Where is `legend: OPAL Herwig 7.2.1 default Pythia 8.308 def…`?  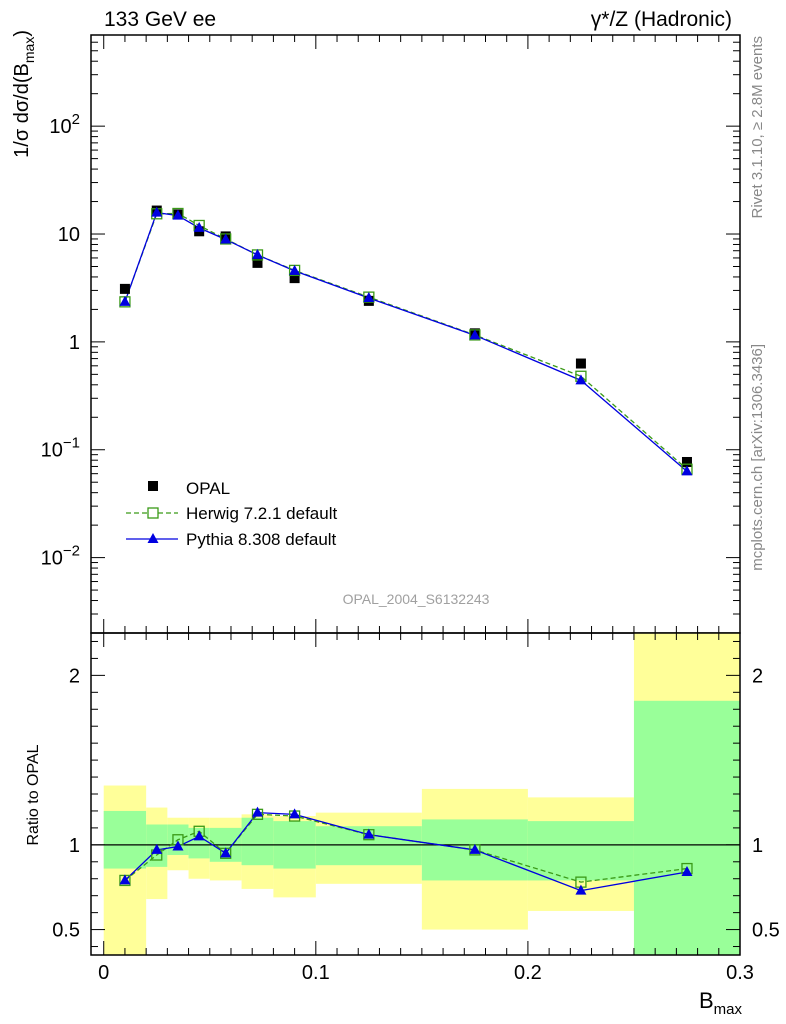
legend: OPAL Herwig 7.2.1 default Pythia 8.308 def… is located at coordinates (231, 514).